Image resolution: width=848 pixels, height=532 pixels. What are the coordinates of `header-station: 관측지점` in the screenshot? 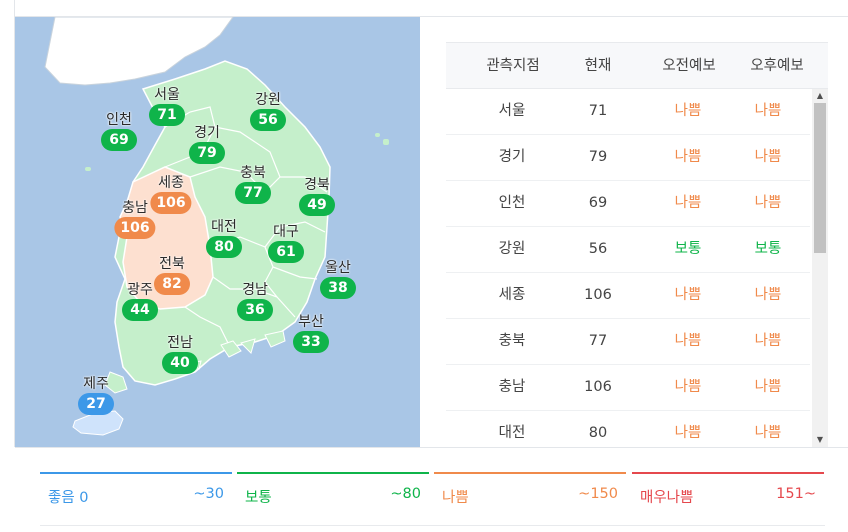 It's located at (513, 66).